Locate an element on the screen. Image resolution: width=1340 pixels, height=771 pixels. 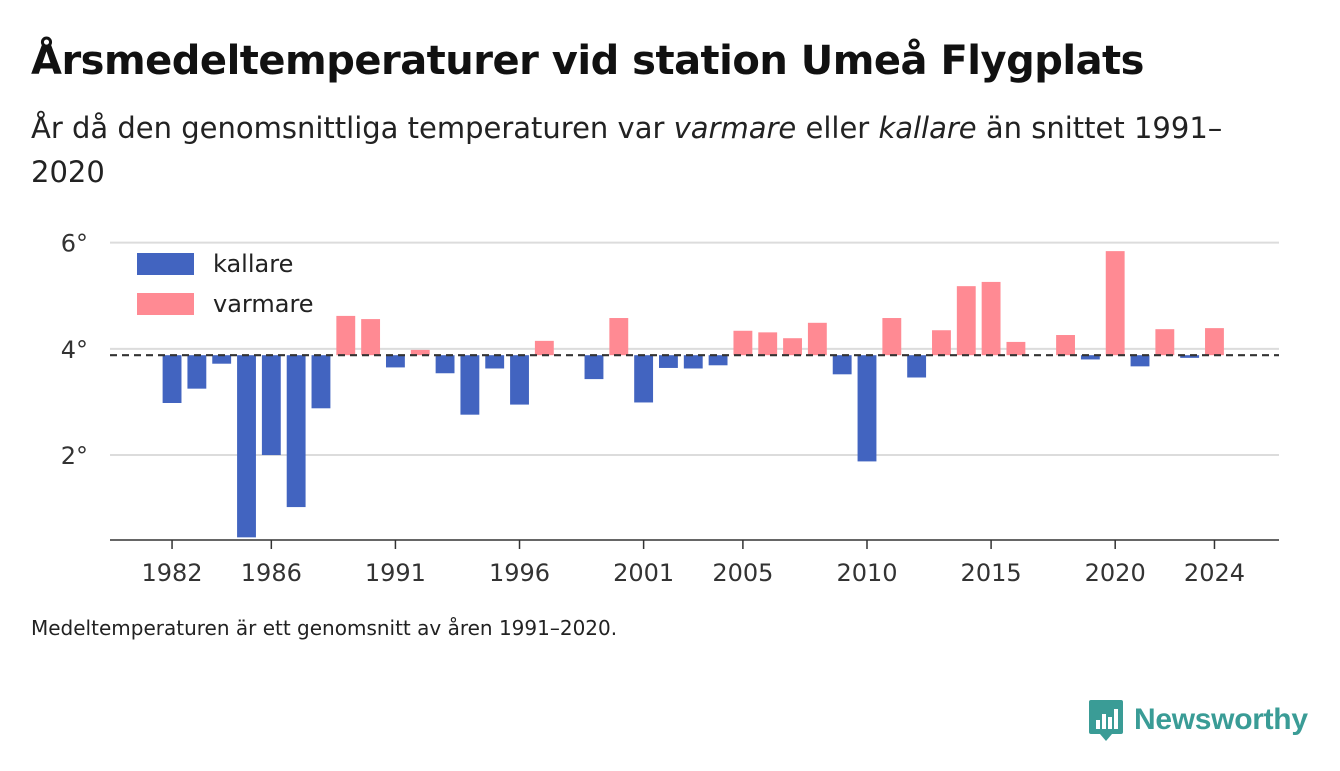
legend-swatch-varmare is located at coordinates (165, 304).